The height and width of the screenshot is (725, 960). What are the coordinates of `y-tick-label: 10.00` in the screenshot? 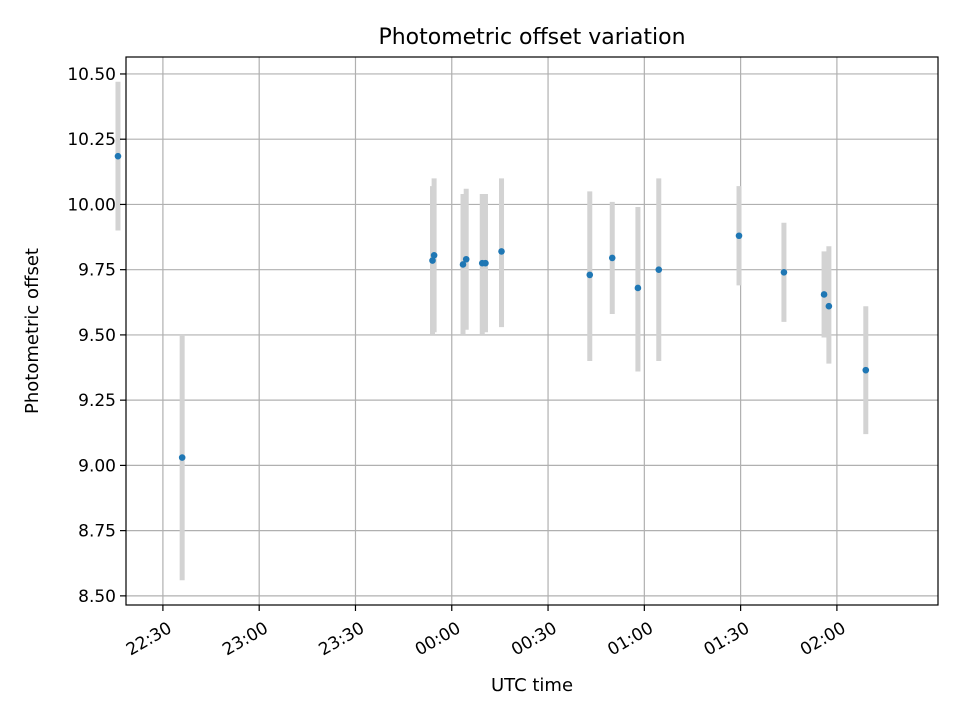 It's located at (91, 205).